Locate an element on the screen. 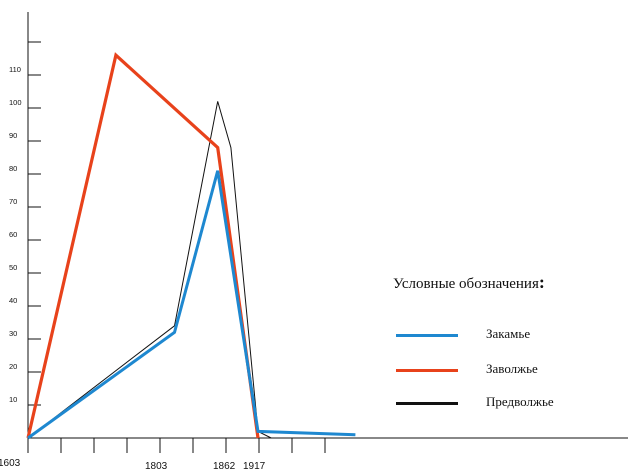 This screenshot has width=631, height=470. legend-title-text: Условные обозначения is located at coordinates (466, 284).